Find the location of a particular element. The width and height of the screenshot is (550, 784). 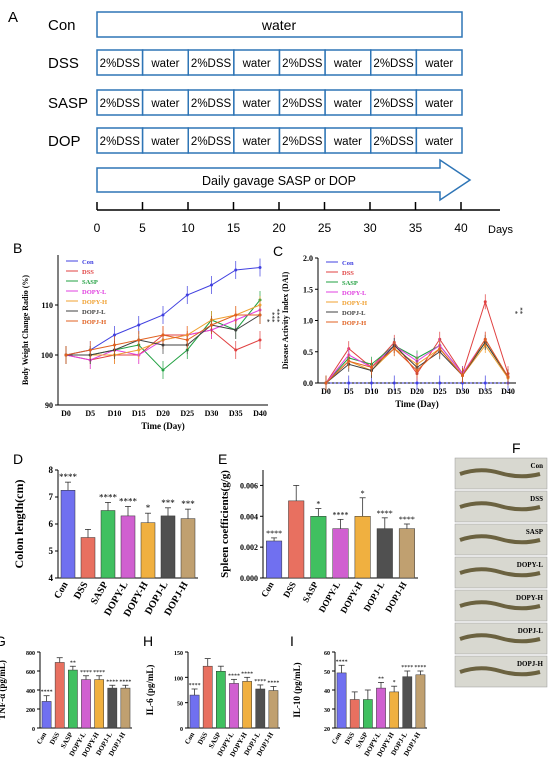

x-tick-label: D10 is located at coordinates (115, 413).